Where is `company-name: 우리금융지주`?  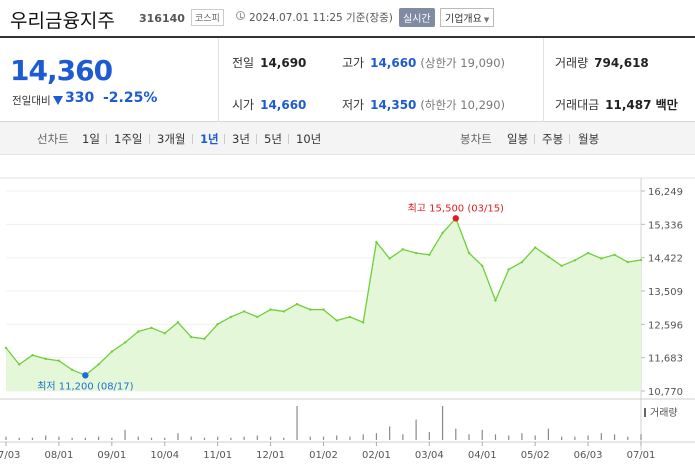 company-name: 우리금융지주 is located at coordinates (62, 21).